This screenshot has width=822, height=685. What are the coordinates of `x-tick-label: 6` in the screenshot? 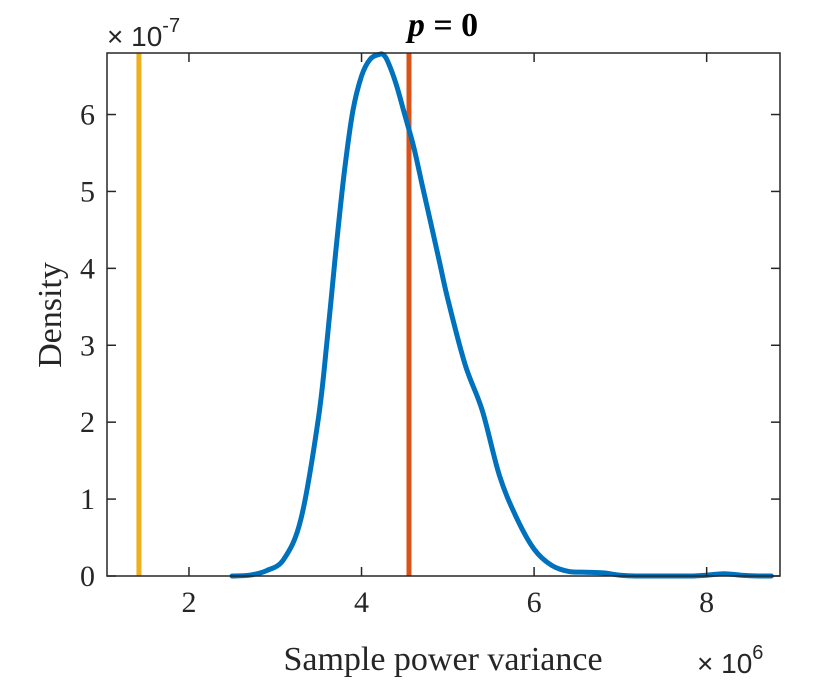 It's located at (534, 602).